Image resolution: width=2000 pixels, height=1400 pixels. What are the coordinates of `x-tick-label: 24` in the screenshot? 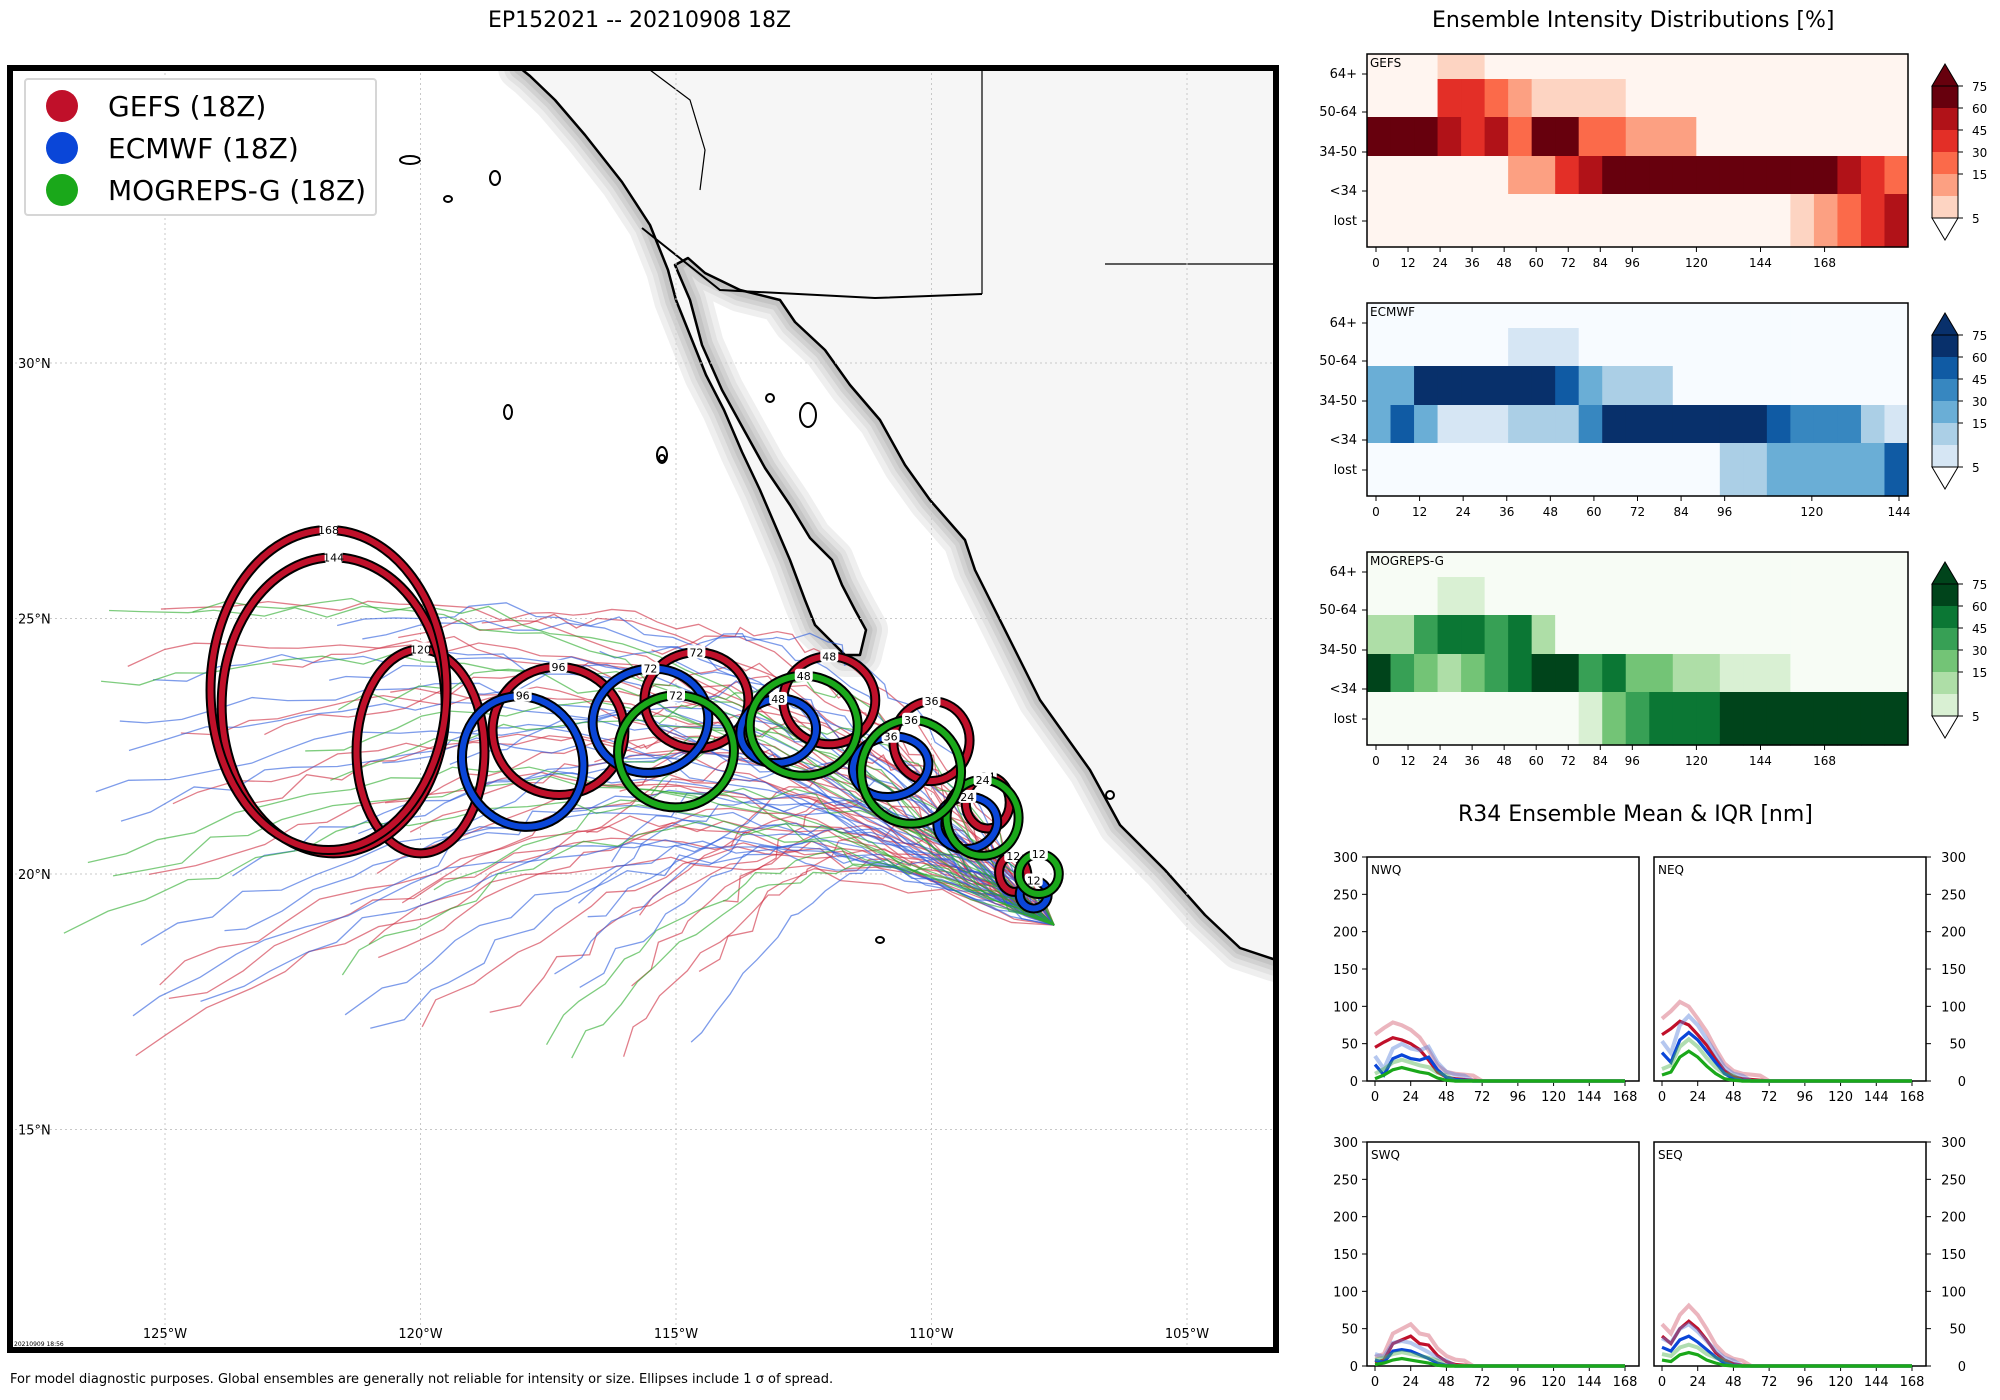 It's located at (1697, 1382).